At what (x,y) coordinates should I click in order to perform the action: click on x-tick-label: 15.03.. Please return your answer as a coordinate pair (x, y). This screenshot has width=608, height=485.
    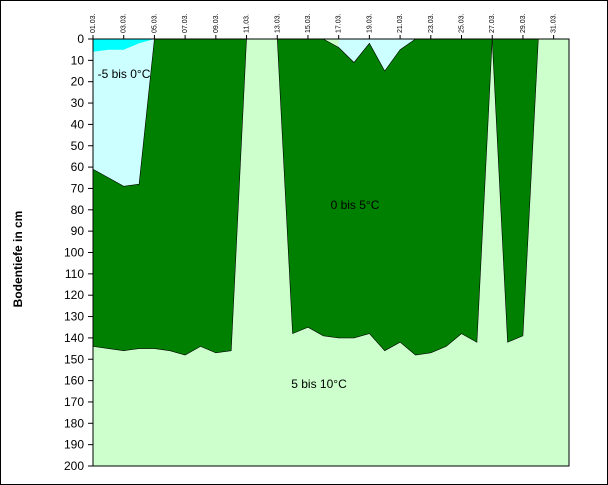
    Looking at the image, I should click on (308, 23).